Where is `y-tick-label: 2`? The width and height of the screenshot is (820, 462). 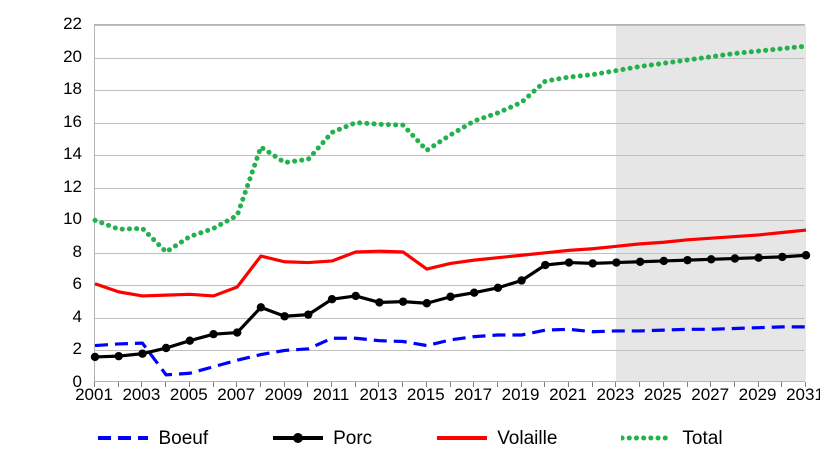
y-tick-label: 2 is located at coordinates (77, 348).